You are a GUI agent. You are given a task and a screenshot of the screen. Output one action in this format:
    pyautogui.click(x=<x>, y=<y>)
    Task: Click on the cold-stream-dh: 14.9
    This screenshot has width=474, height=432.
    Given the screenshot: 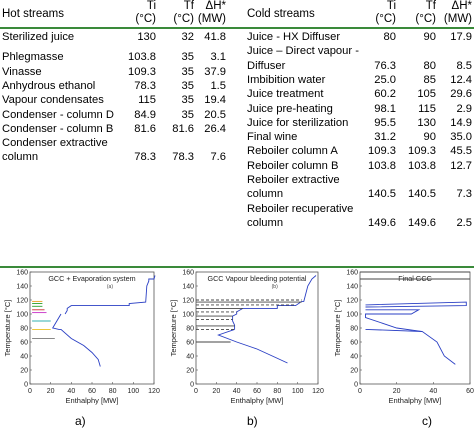 What is the action you would take?
    pyautogui.click(x=461, y=122)
    